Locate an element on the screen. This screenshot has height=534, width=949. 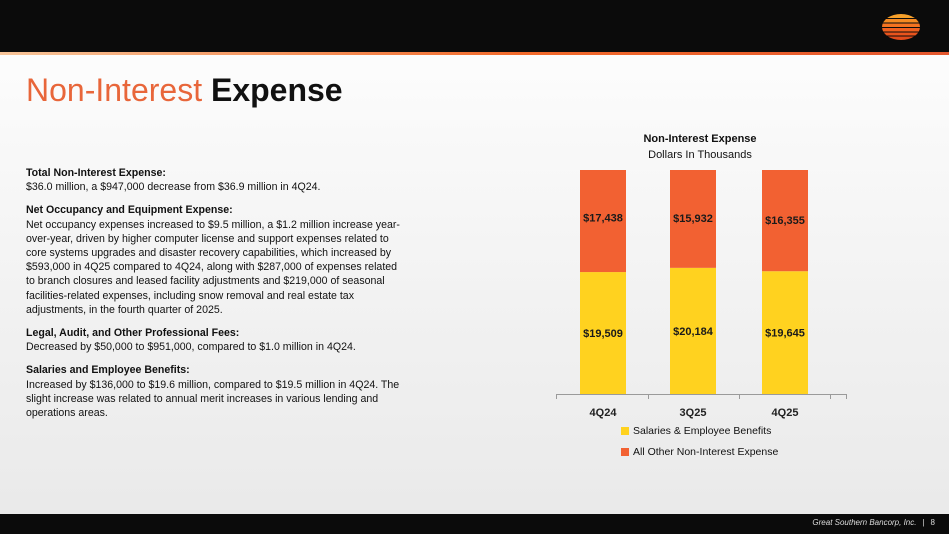
page-title: Non-Interest Expense is located at coordinates (184, 90).